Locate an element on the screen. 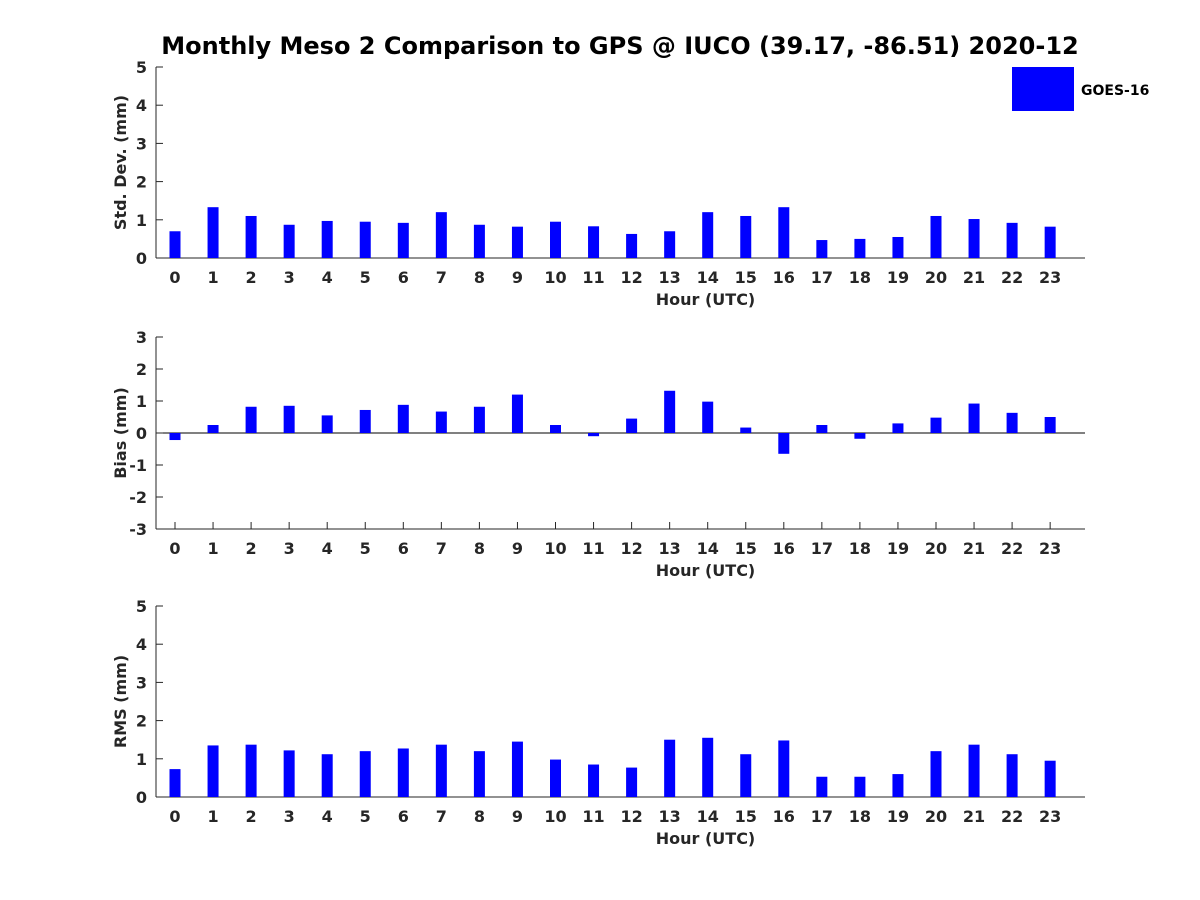 The image size is (1200, 900). y-tick-label: 5 is located at coordinates (141, 606).